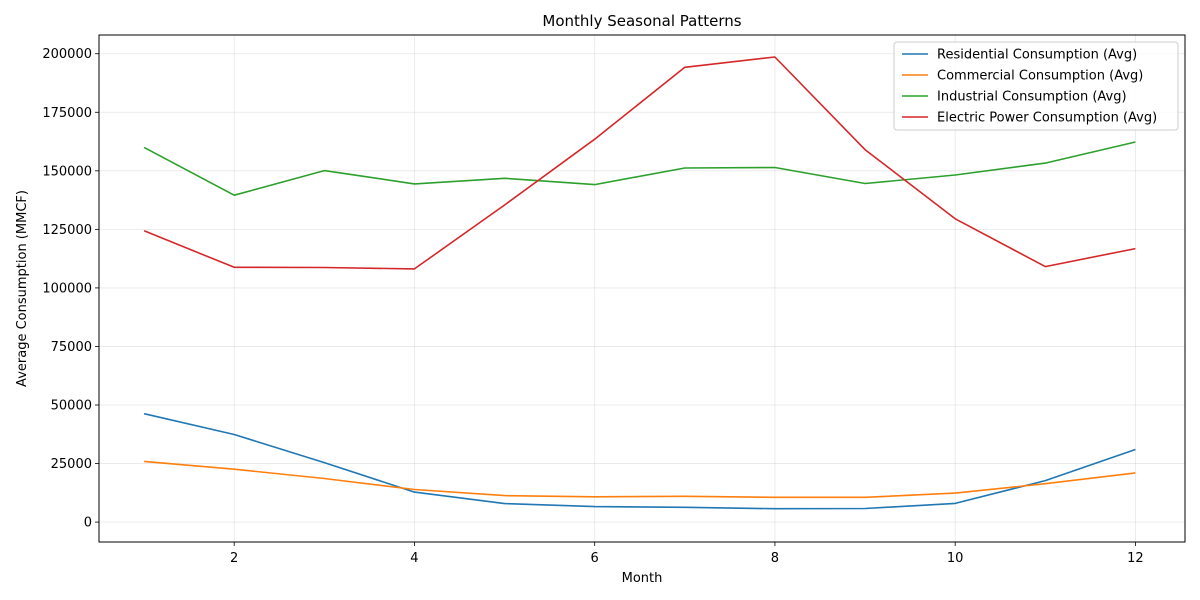 Image resolution: width=1200 pixels, height=600 pixels. I want to click on x-axis-label: Month, so click(642, 578).